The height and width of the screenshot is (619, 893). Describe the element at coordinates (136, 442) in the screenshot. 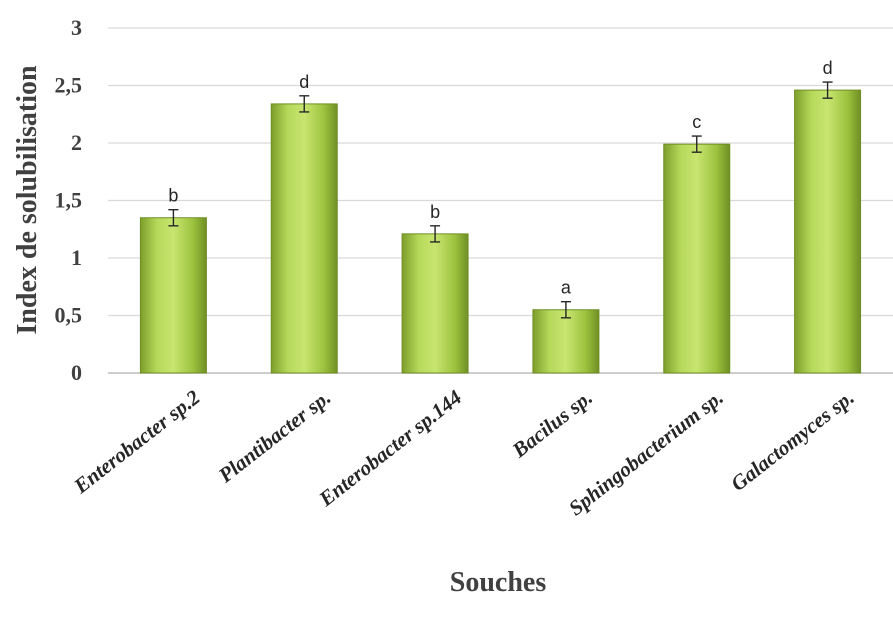

I see `x-tick-label: Enterobacter sp.2` at that location.